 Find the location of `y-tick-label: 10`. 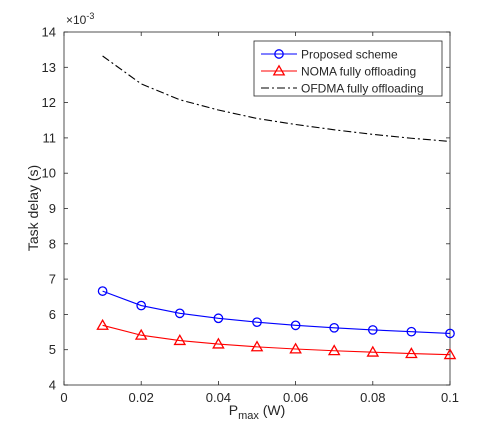

y-tick-label: 10 is located at coordinates (49, 173).